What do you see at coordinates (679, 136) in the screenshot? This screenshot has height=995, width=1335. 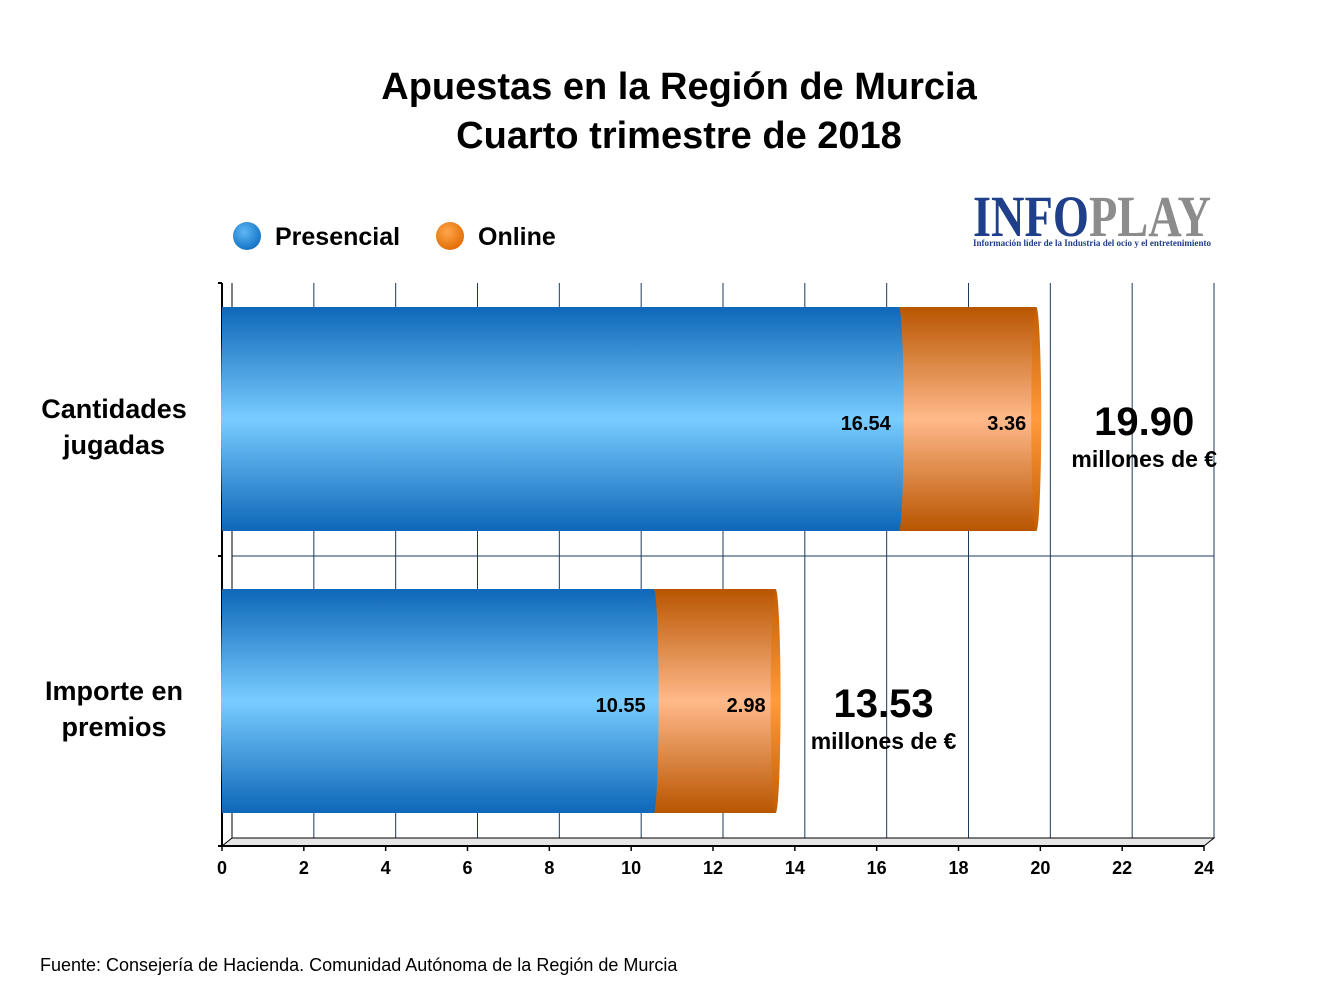 I see `chart-title-line-2: Cuarto trimestre de 2018` at bounding box center [679, 136].